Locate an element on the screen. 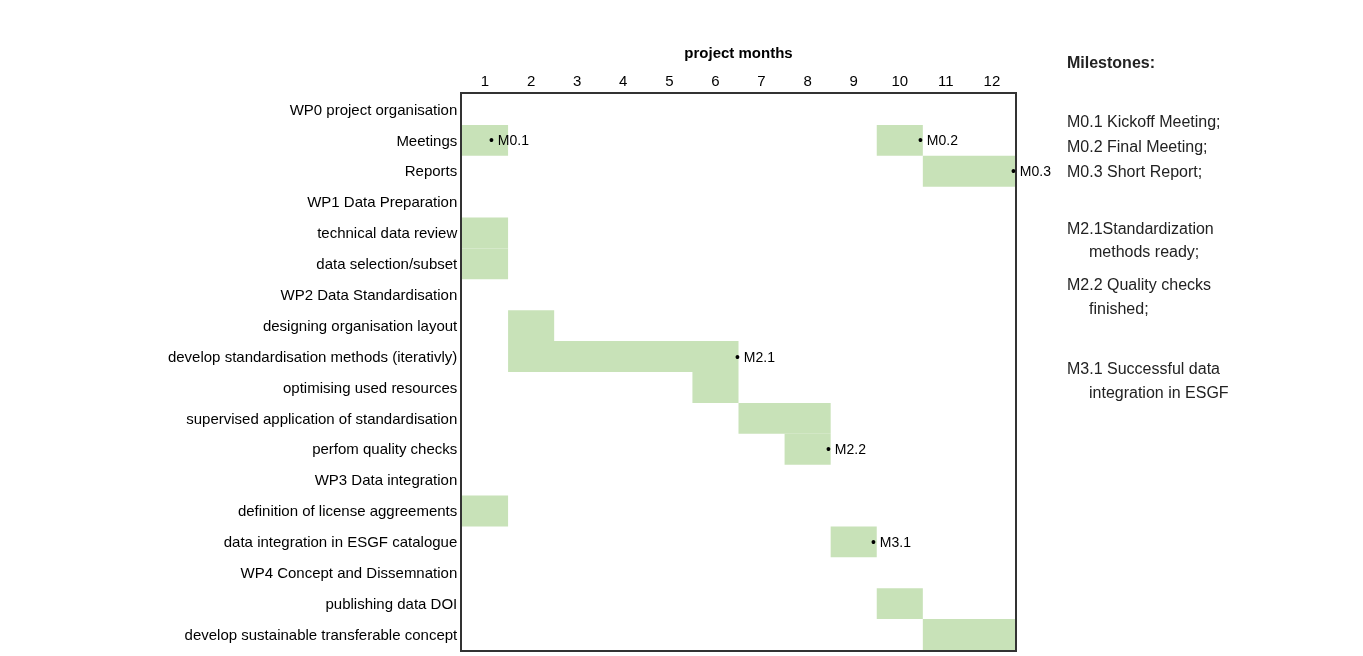 This screenshot has height=656, width=1363. y-tick-label: develop sustainable transferable concept is located at coordinates (321, 634).